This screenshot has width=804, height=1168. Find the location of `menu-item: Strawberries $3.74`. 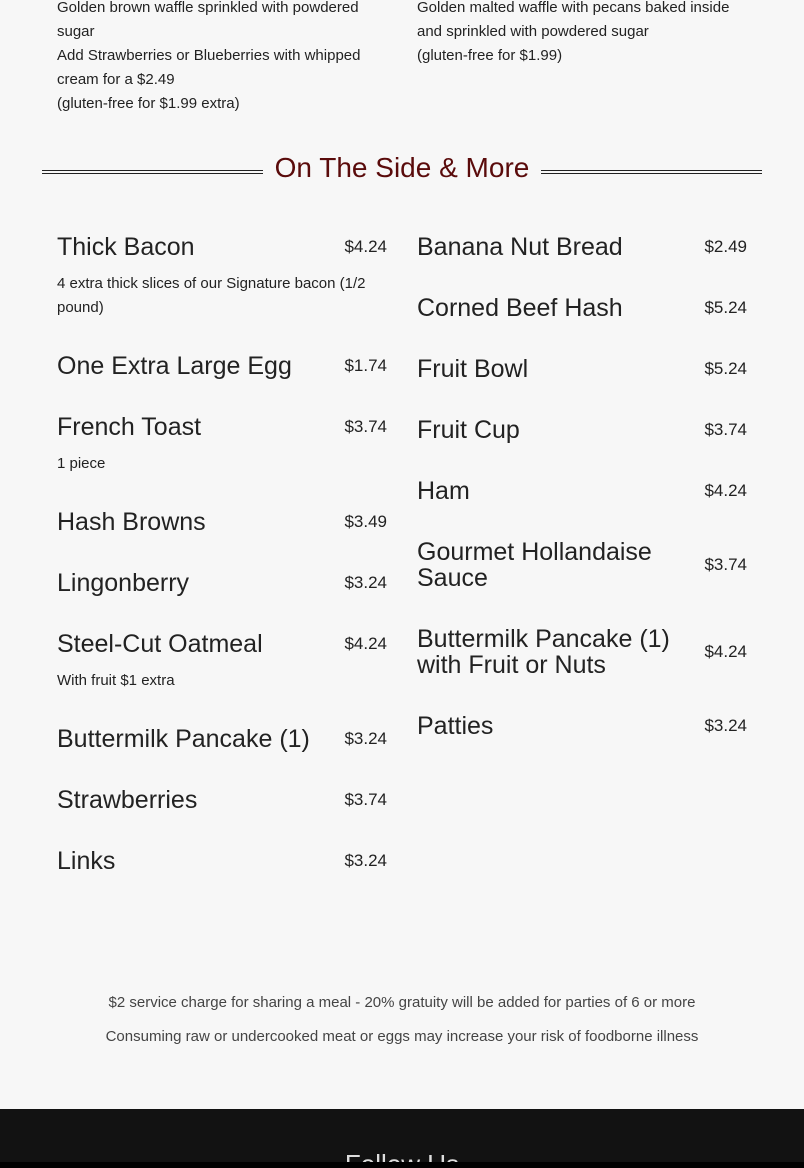

menu-item: Strawberries $3.74 is located at coordinates (222, 800).